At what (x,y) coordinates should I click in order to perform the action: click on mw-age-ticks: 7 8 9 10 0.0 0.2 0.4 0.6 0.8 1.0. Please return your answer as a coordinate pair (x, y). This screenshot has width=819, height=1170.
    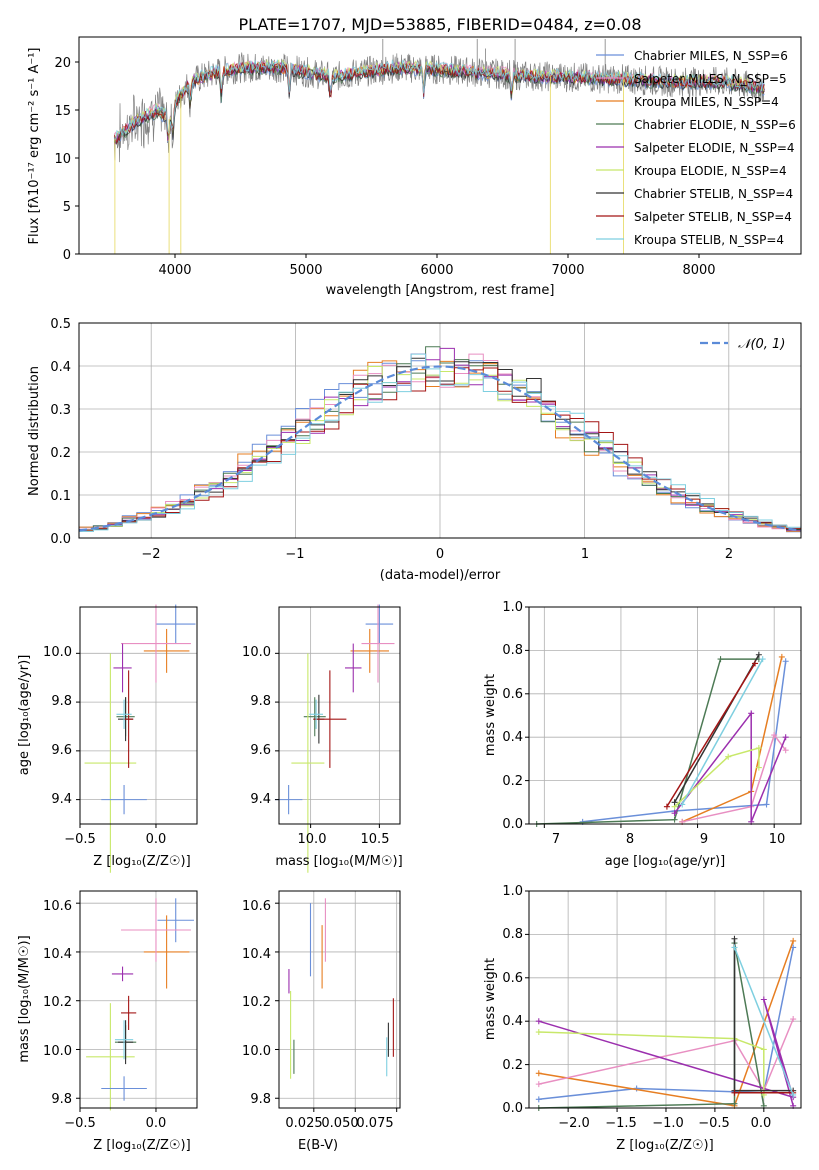
    Looking at the image, I should click on (643, 723).